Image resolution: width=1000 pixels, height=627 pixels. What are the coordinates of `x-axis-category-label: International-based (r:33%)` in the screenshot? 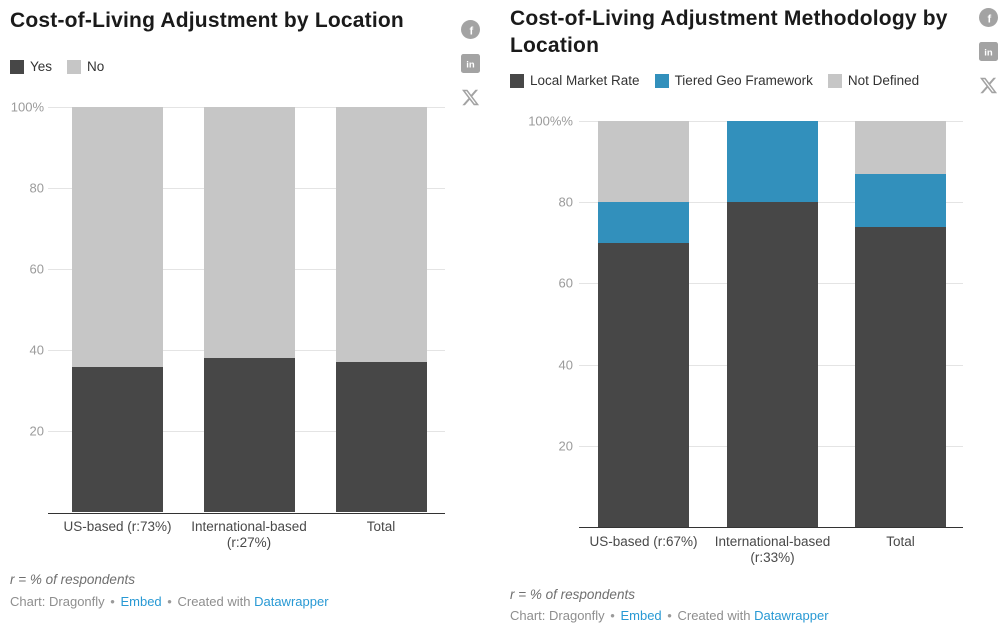 It's located at (772, 549).